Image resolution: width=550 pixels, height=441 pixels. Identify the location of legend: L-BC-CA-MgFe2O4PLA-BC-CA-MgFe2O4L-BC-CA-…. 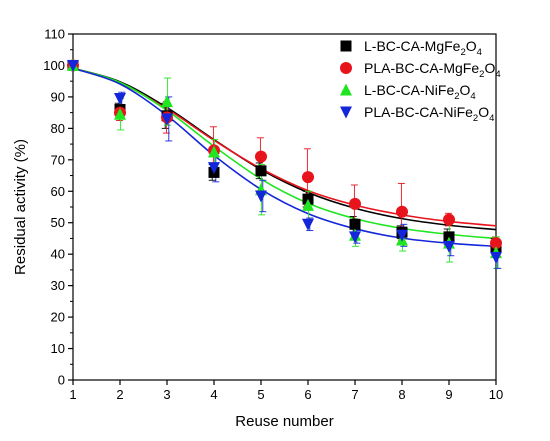
(420, 81).